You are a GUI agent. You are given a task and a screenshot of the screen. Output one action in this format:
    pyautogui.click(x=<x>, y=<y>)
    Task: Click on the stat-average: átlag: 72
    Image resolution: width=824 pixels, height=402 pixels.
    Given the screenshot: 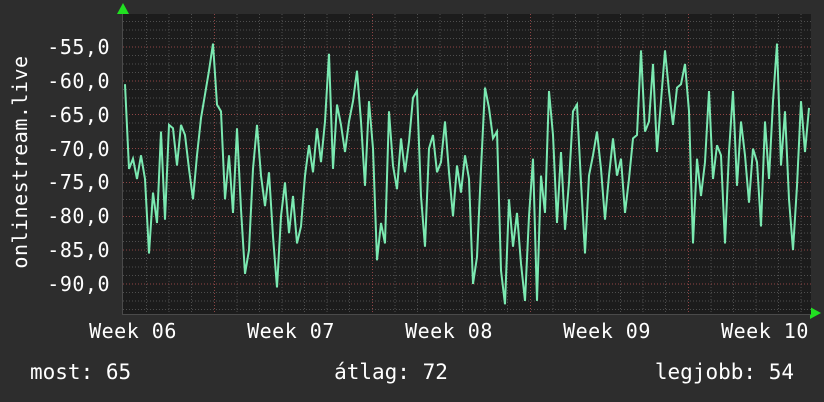 What is the action you would take?
    pyautogui.click(x=391, y=372)
    